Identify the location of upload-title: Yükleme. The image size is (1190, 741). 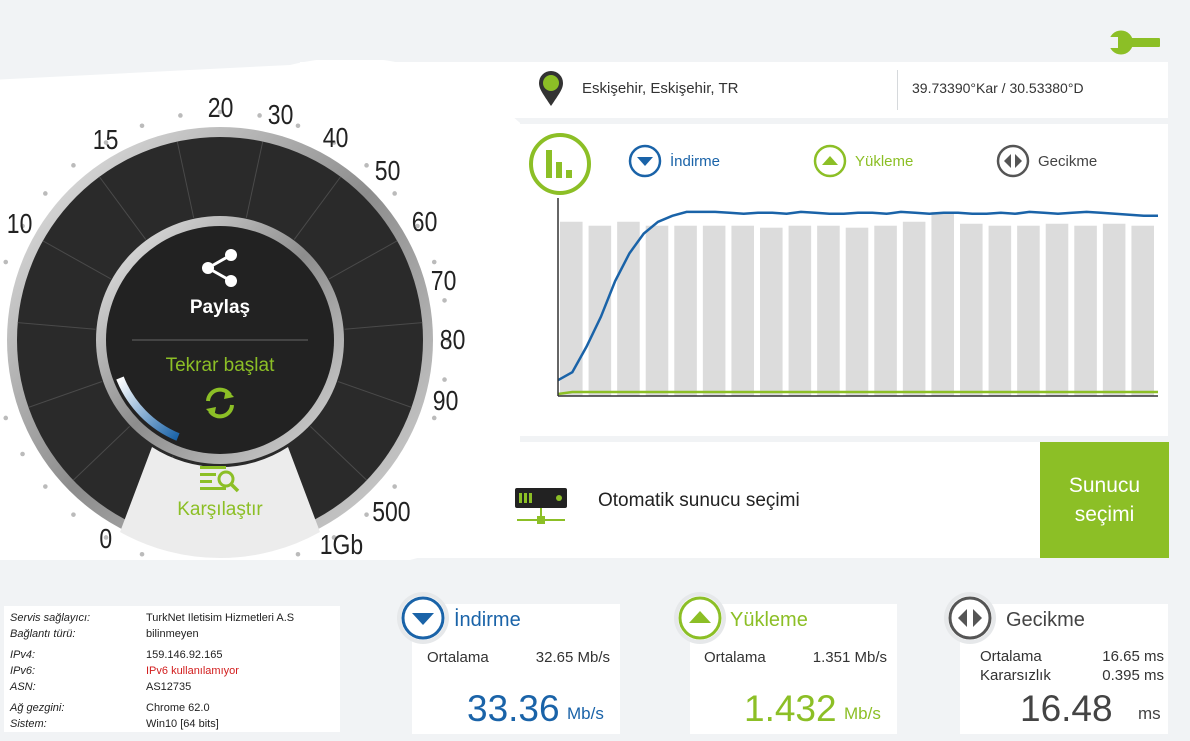
(769, 620).